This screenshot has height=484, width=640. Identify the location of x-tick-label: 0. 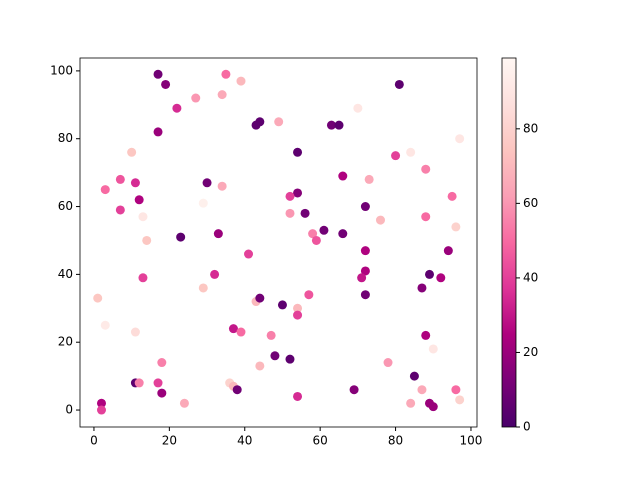
(94, 441).